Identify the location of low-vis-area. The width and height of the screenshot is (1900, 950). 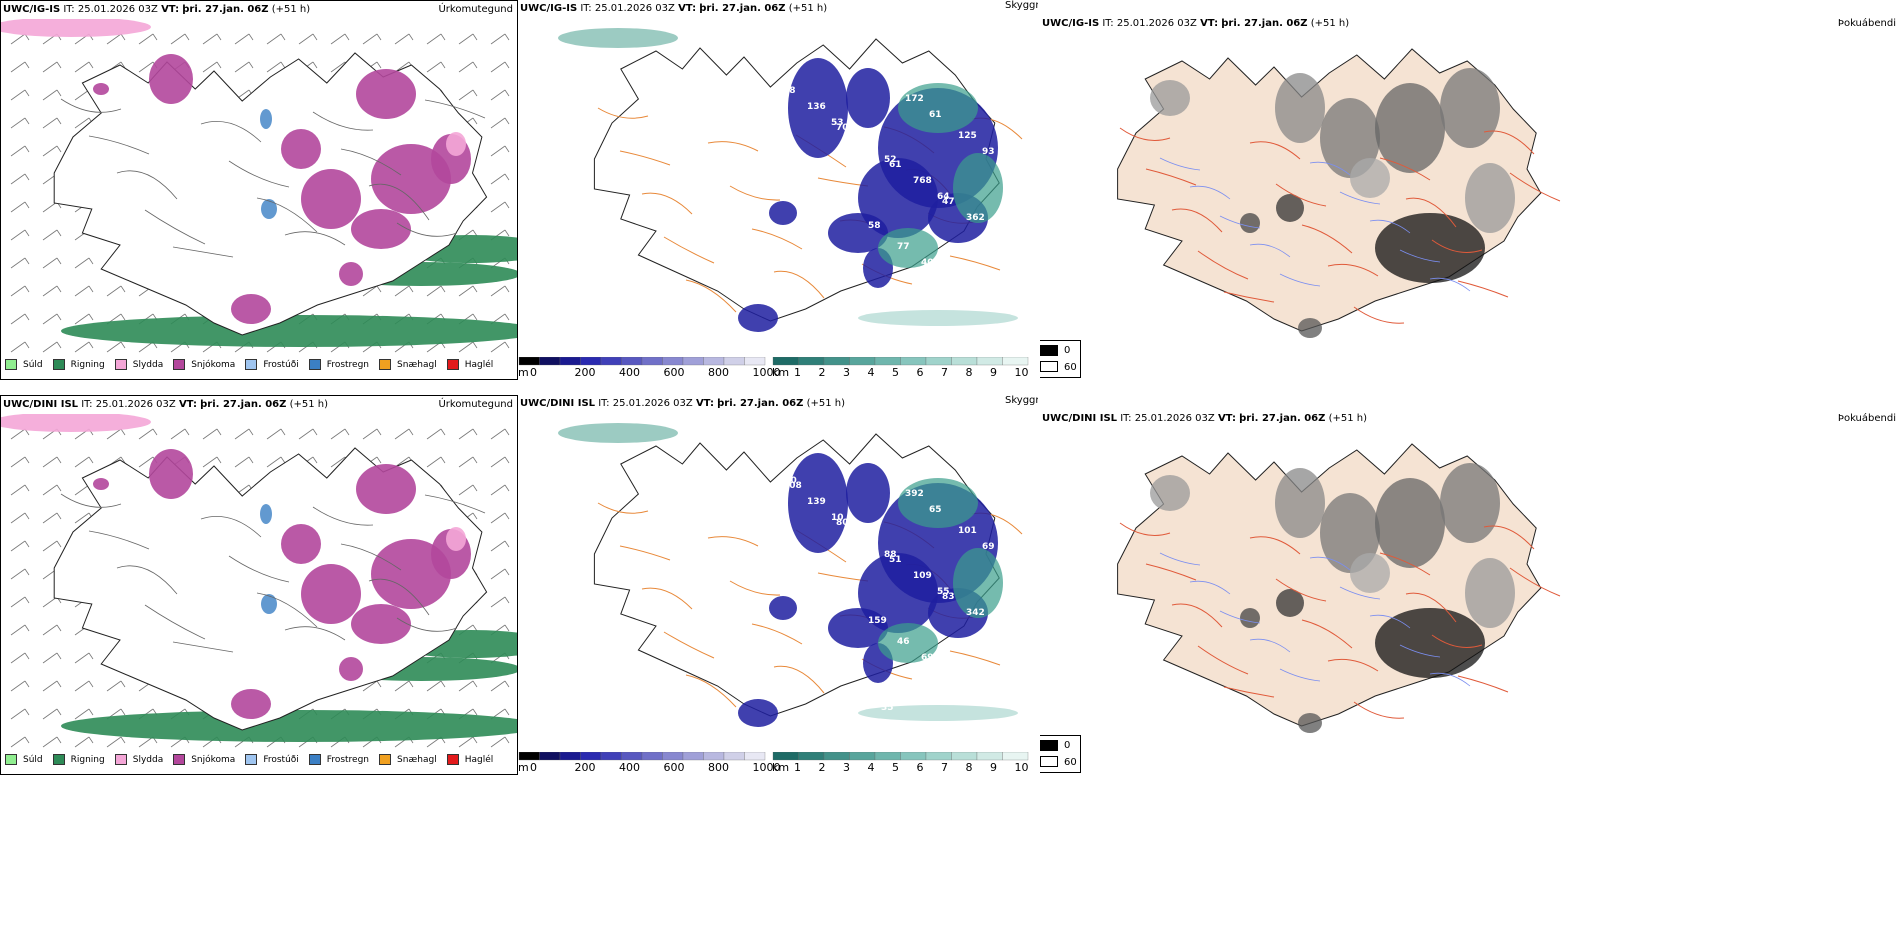
(908, 248).